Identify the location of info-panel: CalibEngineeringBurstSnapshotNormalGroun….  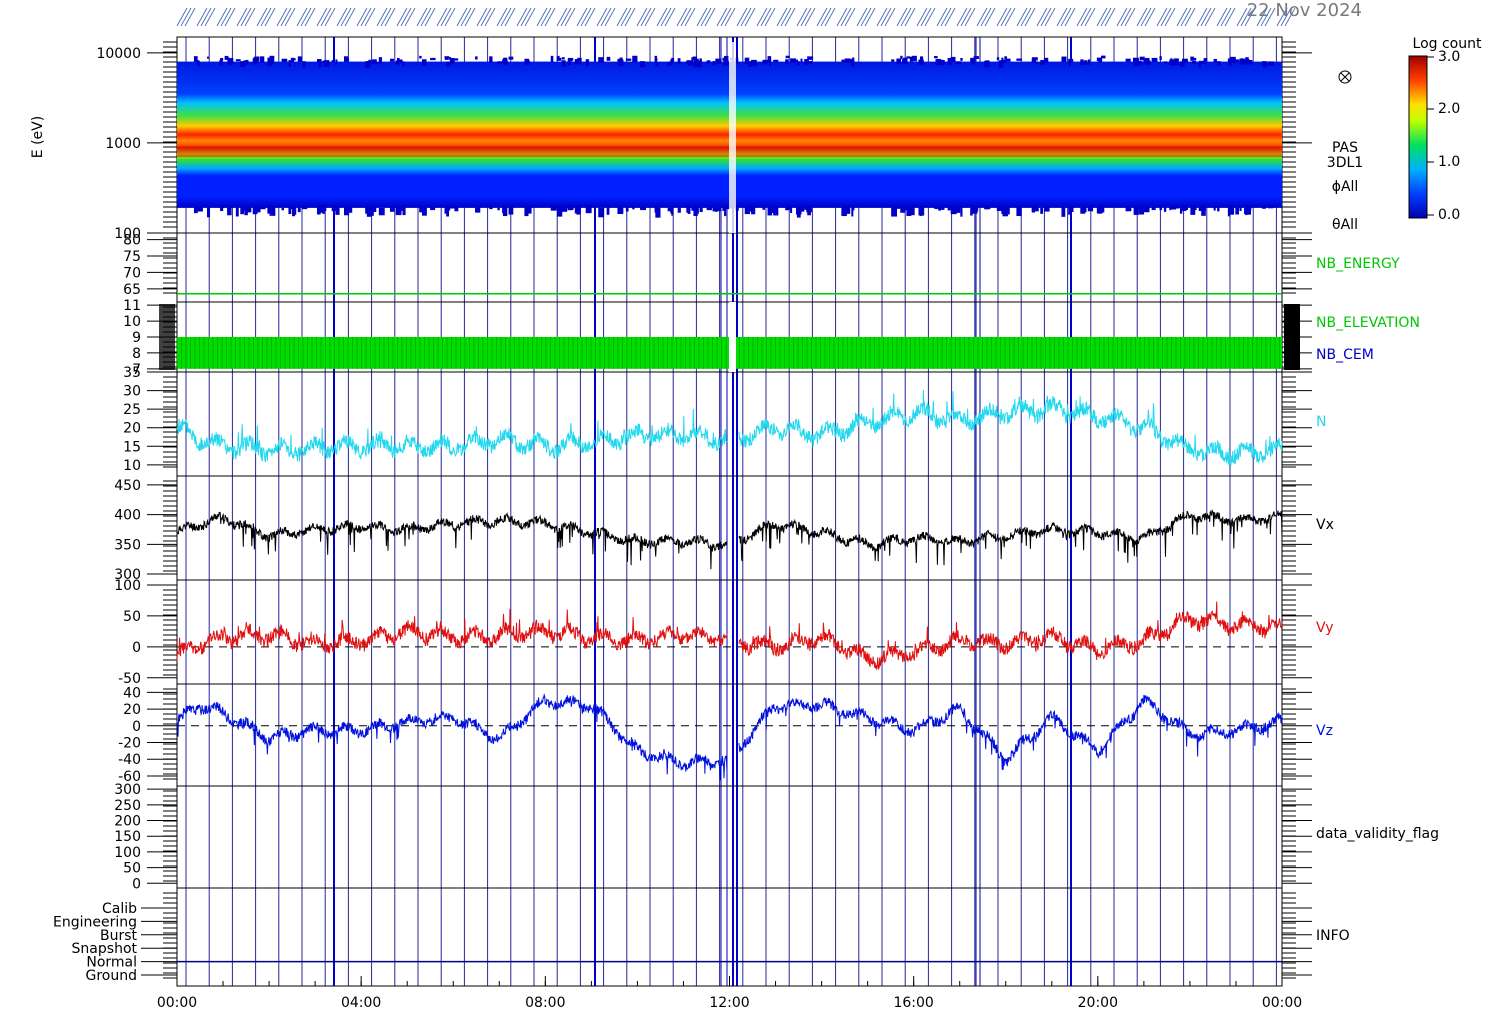
(701, 942).